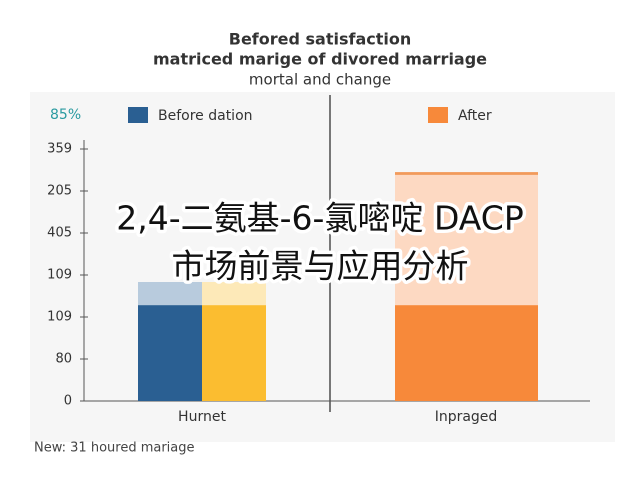 The height and width of the screenshot is (480, 640). What do you see at coordinates (63, 359) in the screenshot?
I see `y-tick-label: 80` at bounding box center [63, 359].